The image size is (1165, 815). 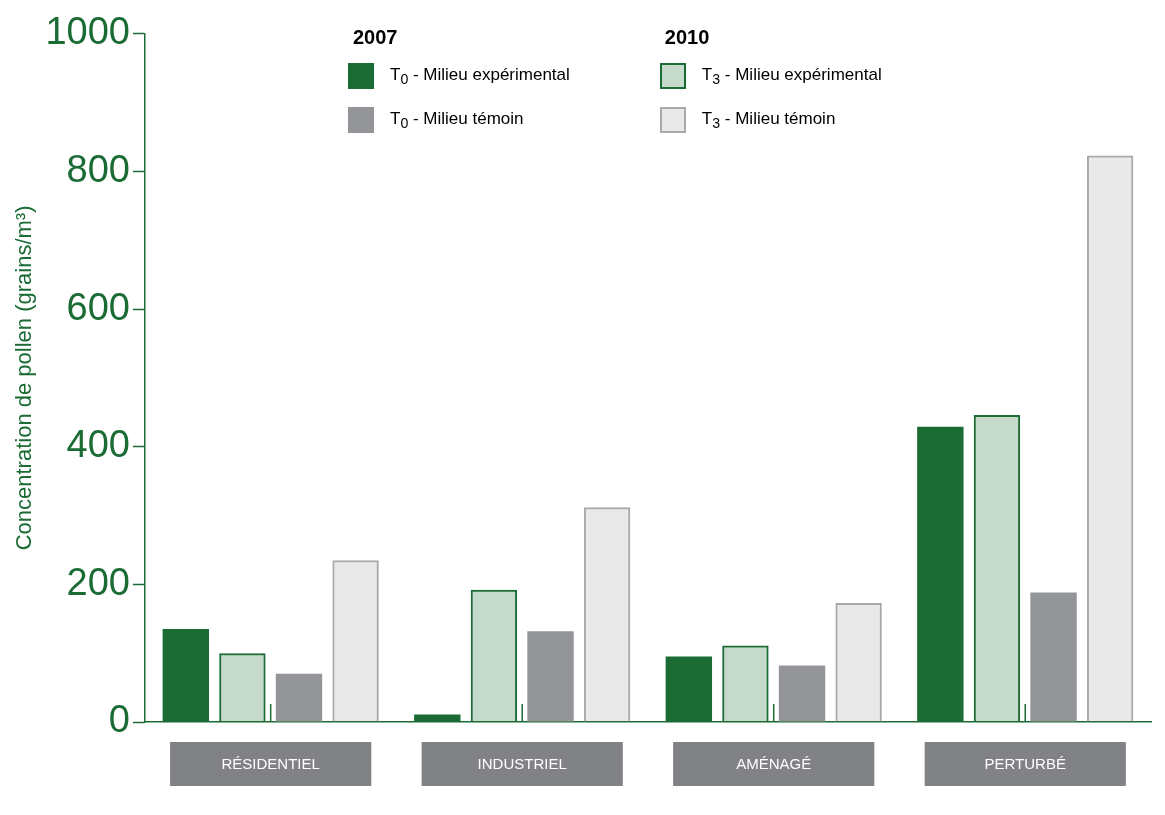 What do you see at coordinates (1025, 764) in the screenshot?
I see `x-tick-label: PERTURBÉ` at bounding box center [1025, 764].